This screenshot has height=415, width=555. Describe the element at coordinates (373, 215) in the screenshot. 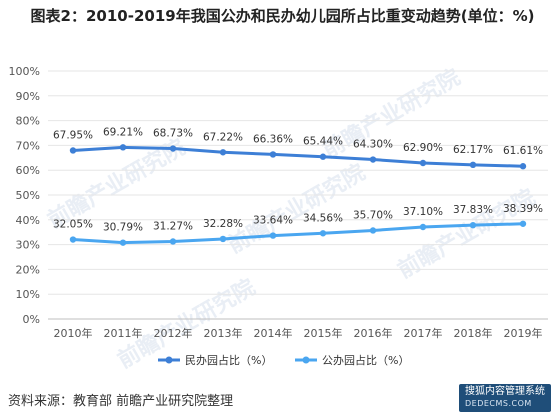

I see `data-label: 35.70%` at that location.